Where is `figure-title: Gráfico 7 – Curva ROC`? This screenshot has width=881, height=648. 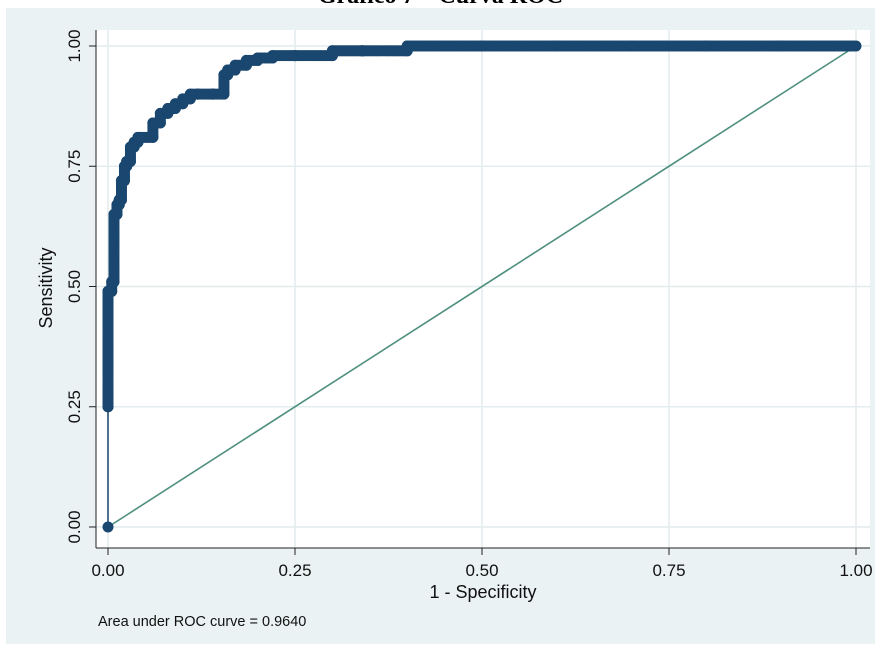 figure-title: Gráfico 7 – Curva ROC is located at coordinates (440, 5).